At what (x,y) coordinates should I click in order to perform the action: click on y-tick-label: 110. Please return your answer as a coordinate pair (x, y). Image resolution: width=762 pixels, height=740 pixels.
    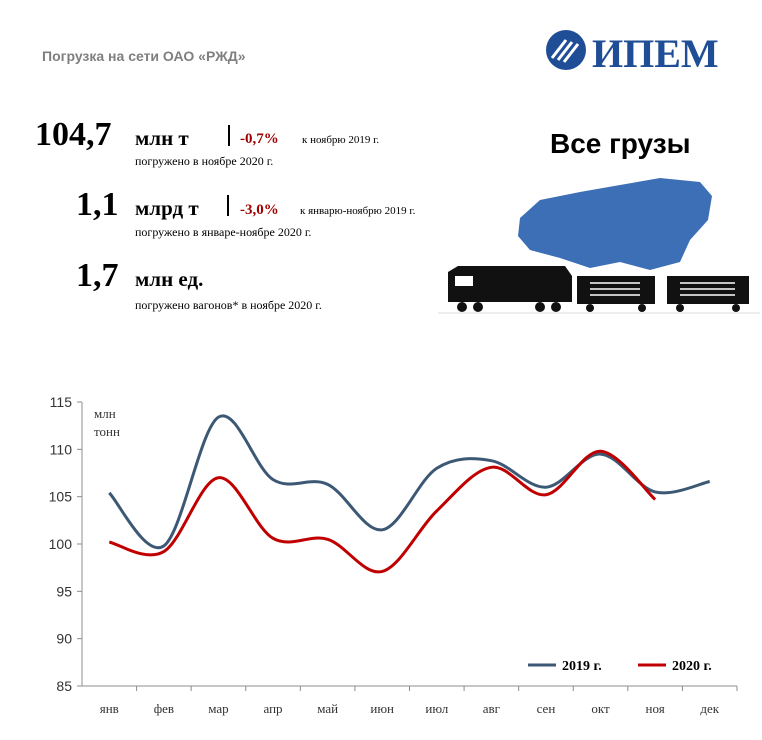
    Looking at the image, I should click on (61, 449).